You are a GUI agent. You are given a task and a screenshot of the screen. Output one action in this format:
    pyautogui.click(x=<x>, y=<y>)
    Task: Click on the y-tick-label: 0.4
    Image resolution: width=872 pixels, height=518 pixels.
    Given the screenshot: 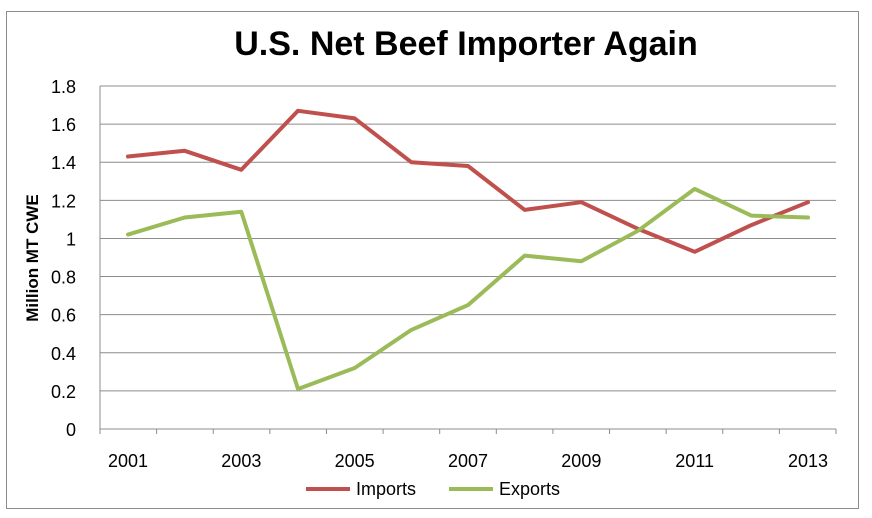 What is the action you would take?
    pyautogui.click(x=63, y=354)
    